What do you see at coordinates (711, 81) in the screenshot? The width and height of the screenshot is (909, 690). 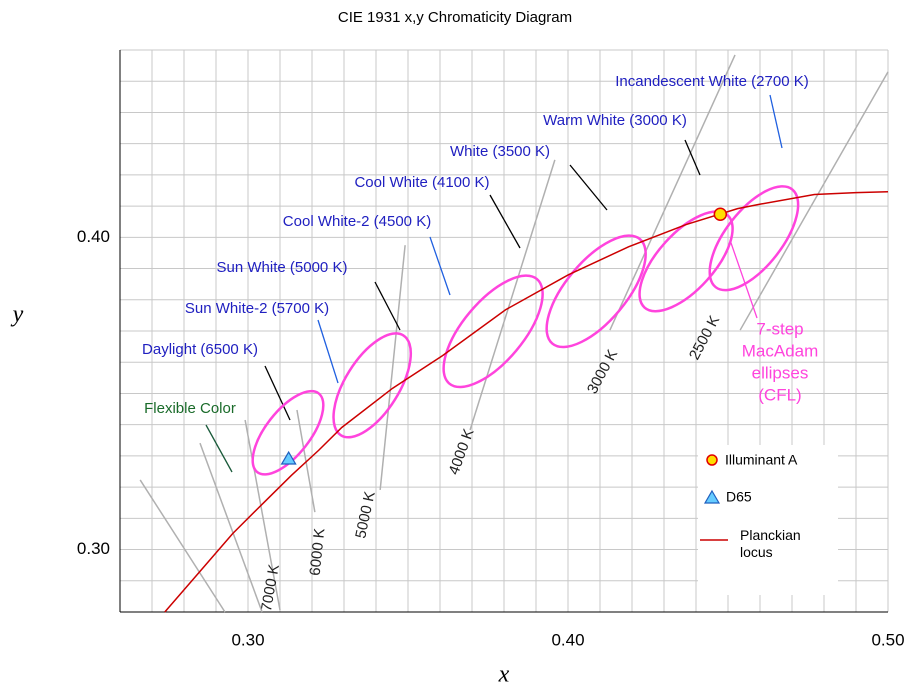 I see `annotation: Incandescent White (2700 K)` at bounding box center [711, 81].